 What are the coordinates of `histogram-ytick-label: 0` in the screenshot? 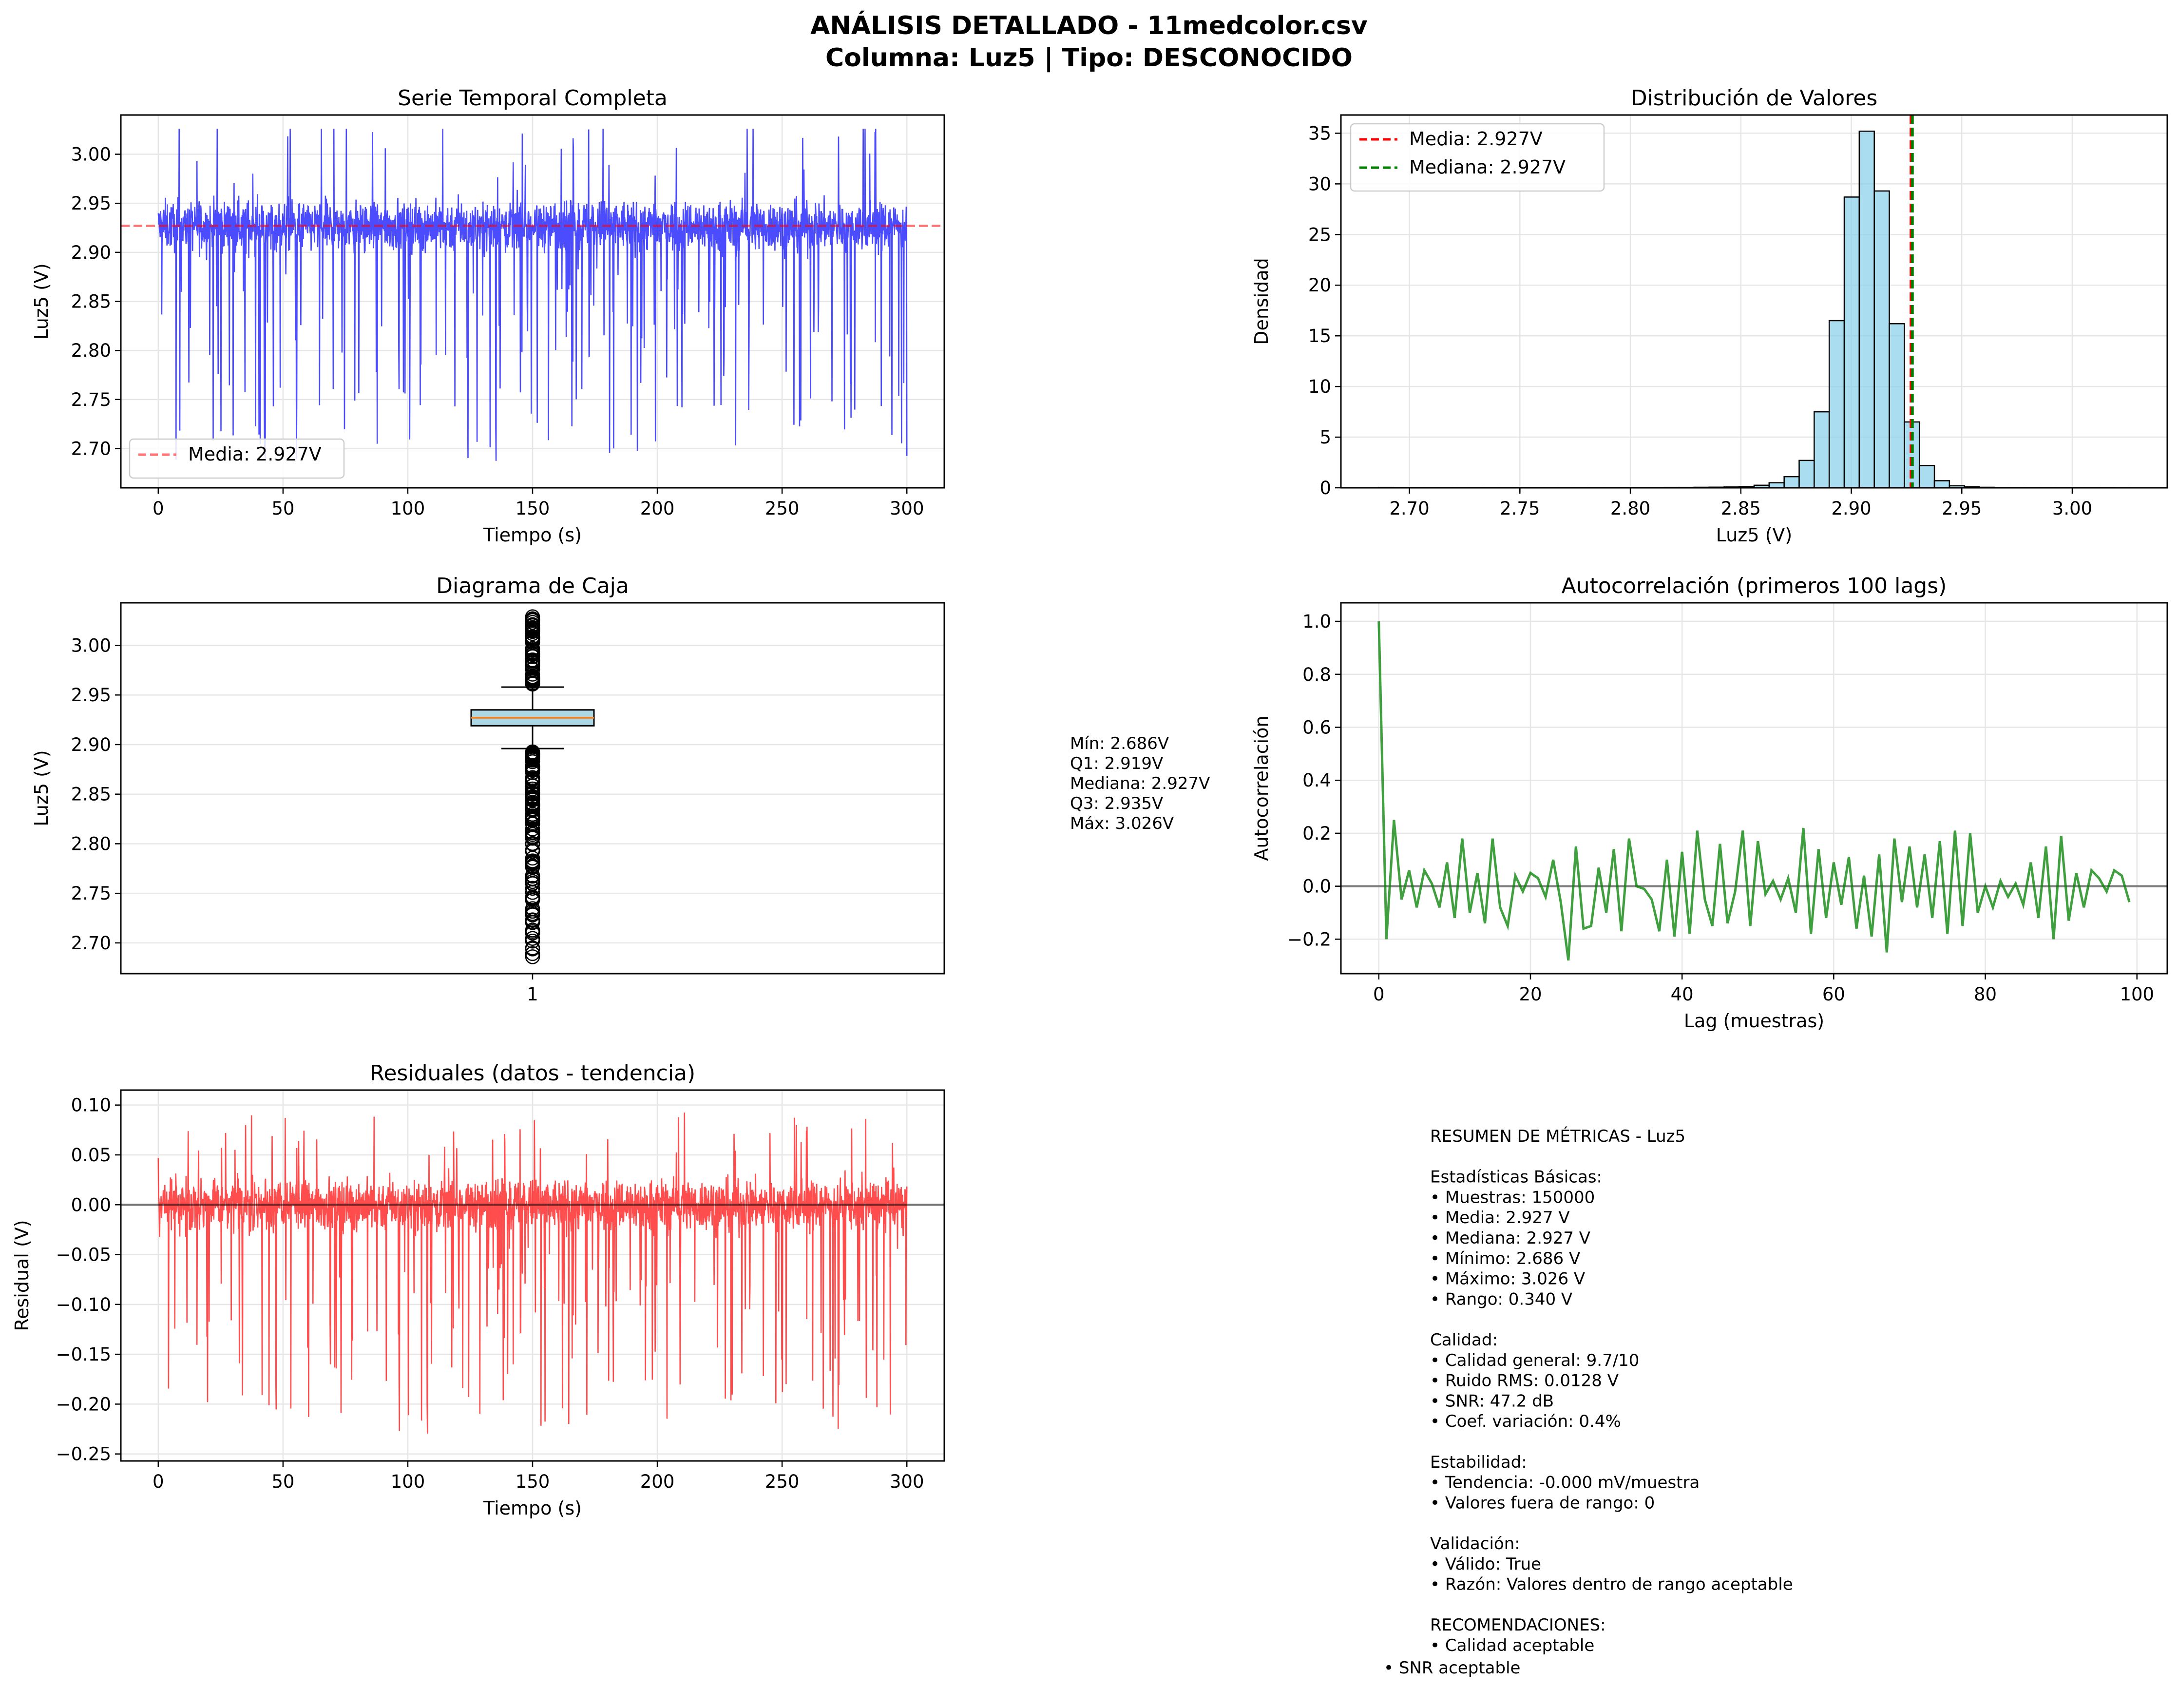 It's located at (1325, 488).